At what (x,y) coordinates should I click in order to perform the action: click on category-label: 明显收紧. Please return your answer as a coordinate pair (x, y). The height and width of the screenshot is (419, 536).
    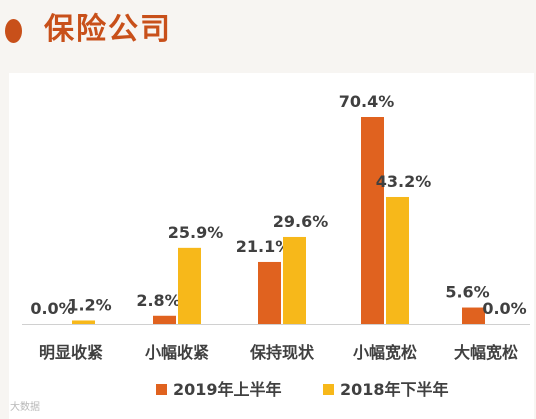
    Looking at the image, I should click on (71, 352).